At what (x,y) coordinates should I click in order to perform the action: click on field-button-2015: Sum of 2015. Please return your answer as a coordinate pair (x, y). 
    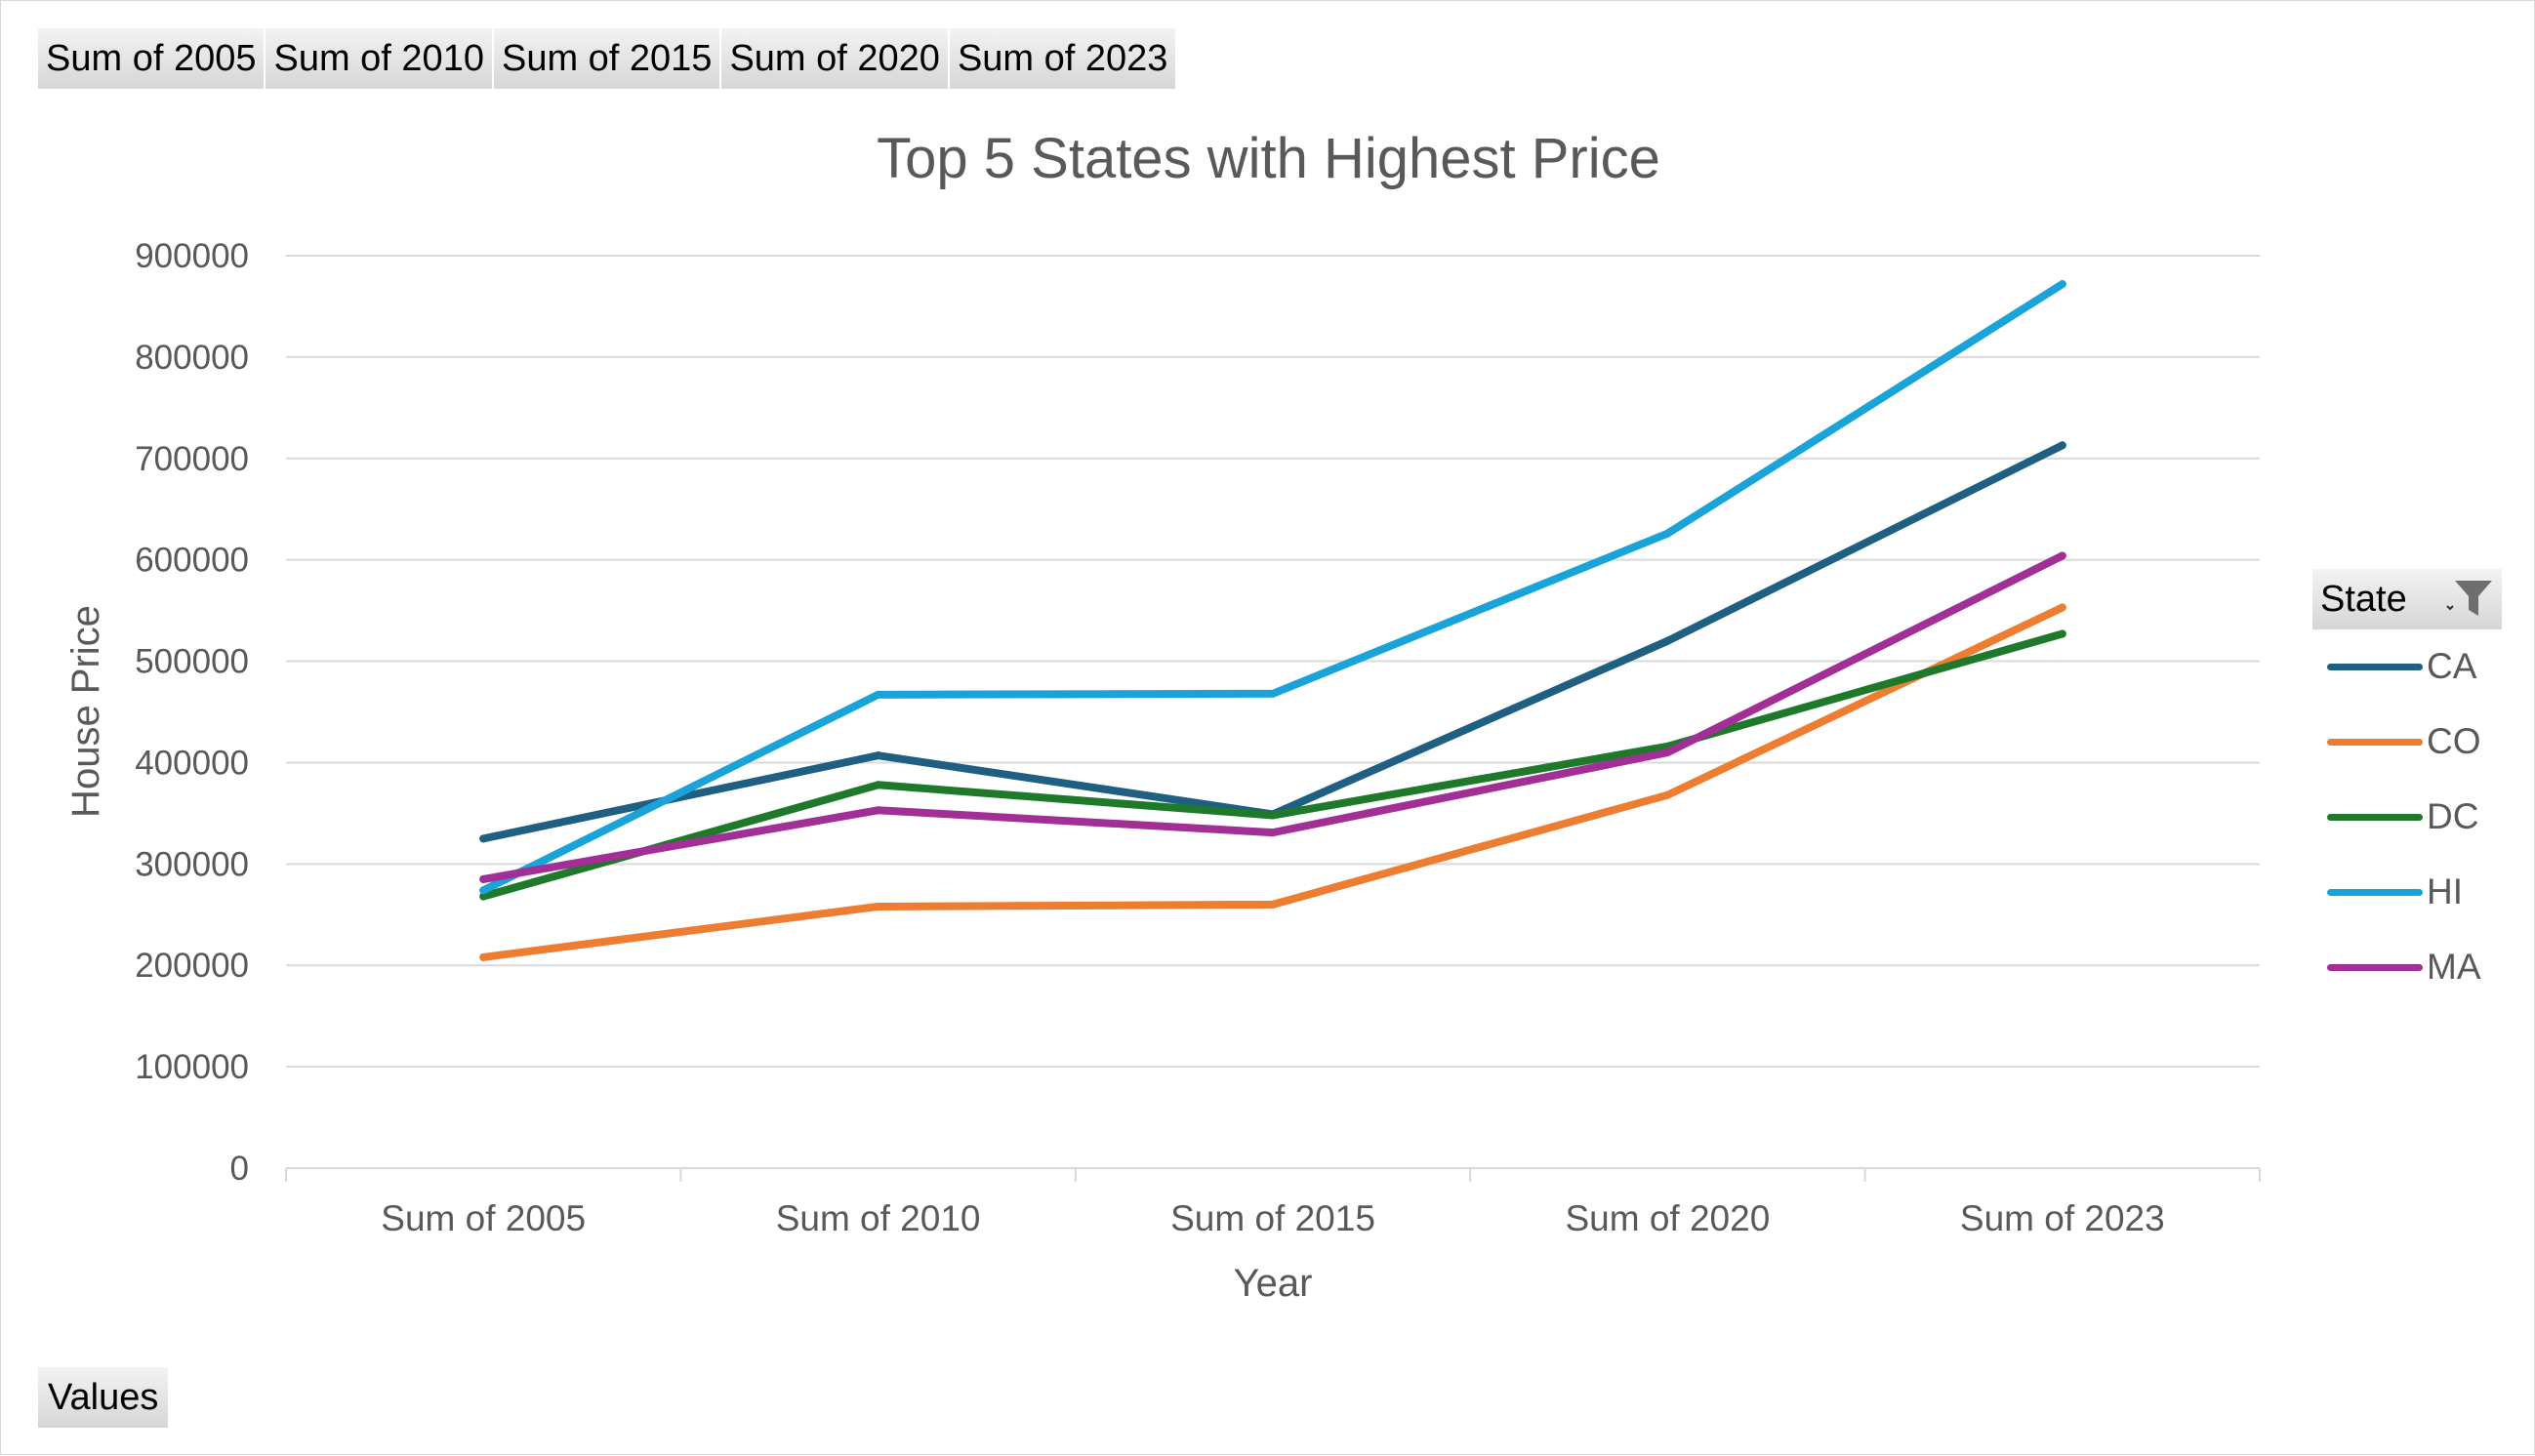
    Looking at the image, I should click on (607, 58).